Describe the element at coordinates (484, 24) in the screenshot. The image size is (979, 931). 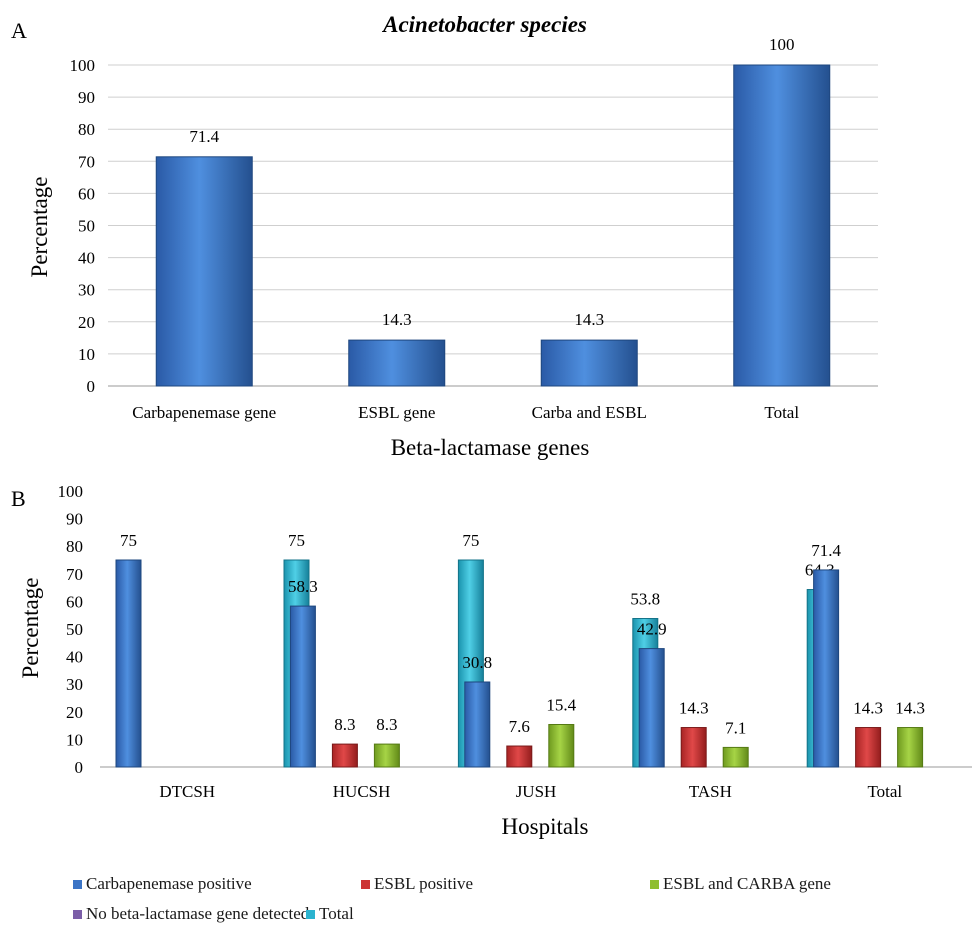
I see `panel-a-title: Acinetobacter species` at that location.